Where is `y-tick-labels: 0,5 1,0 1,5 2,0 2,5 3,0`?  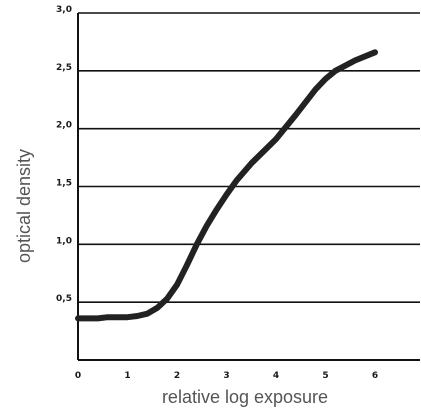
y-tick-labels: 0,5 1,0 1,5 2,0 2,5 3,0 is located at coordinates (64, 154).